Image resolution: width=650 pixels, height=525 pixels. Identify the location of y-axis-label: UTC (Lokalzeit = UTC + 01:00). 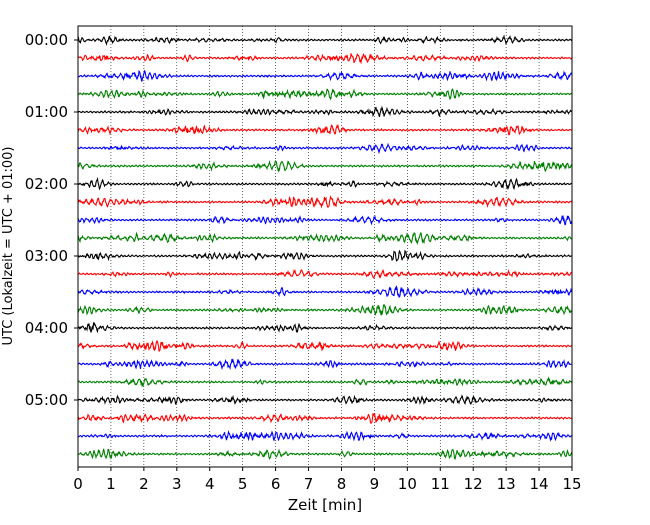
(8, 246).